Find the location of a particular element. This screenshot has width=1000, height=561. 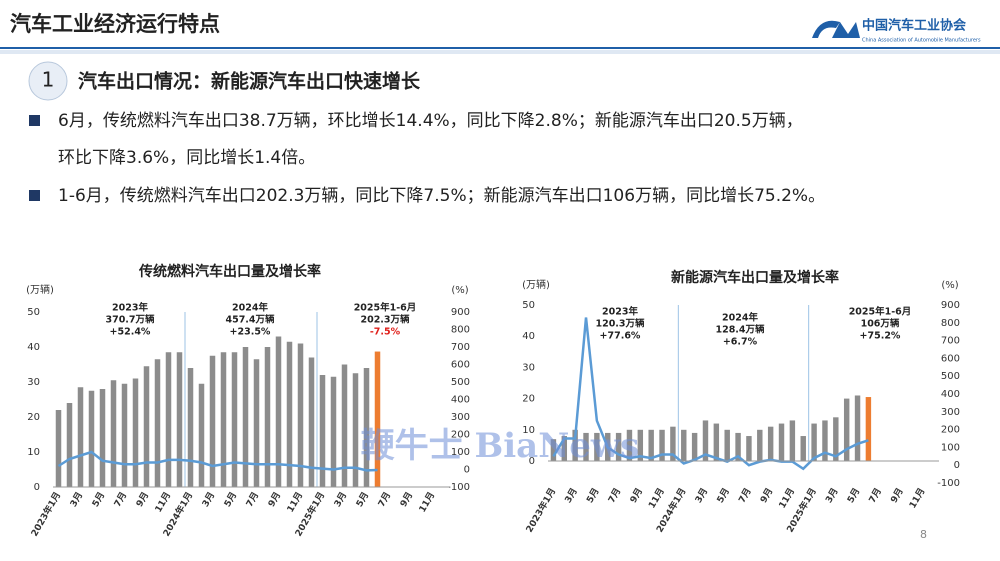

y-tick-label: 30 is located at coordinates (528, 367).